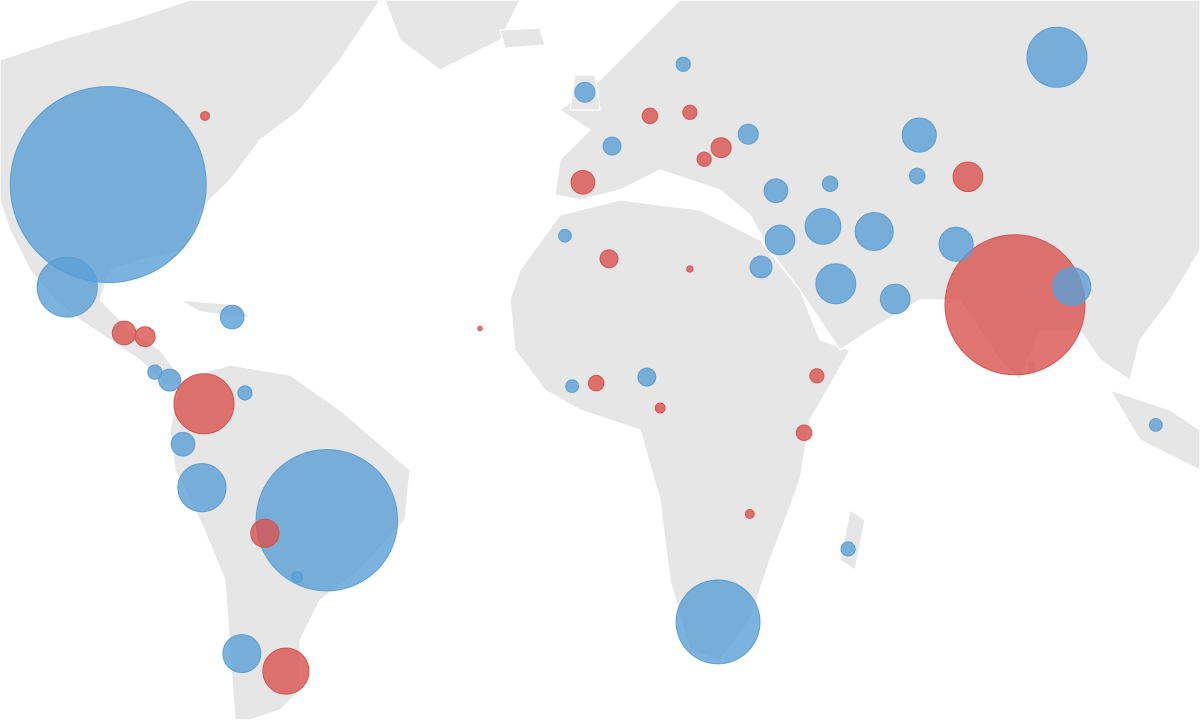 The image size is (1200, 720). I want to click on madagascar, so click(852, 540).